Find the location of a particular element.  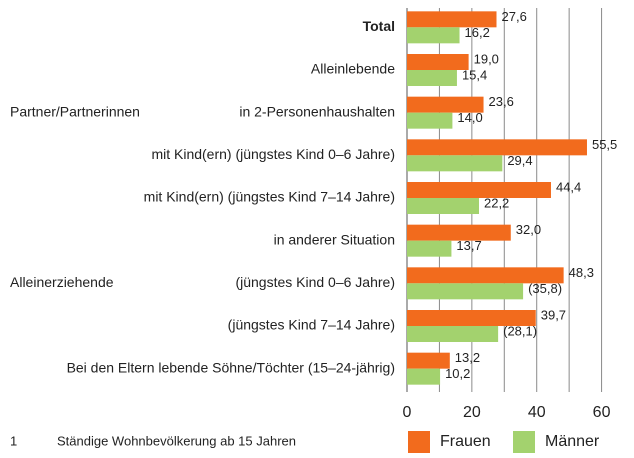

category-label: in anderer Situation is located at coordinates (334, 239).